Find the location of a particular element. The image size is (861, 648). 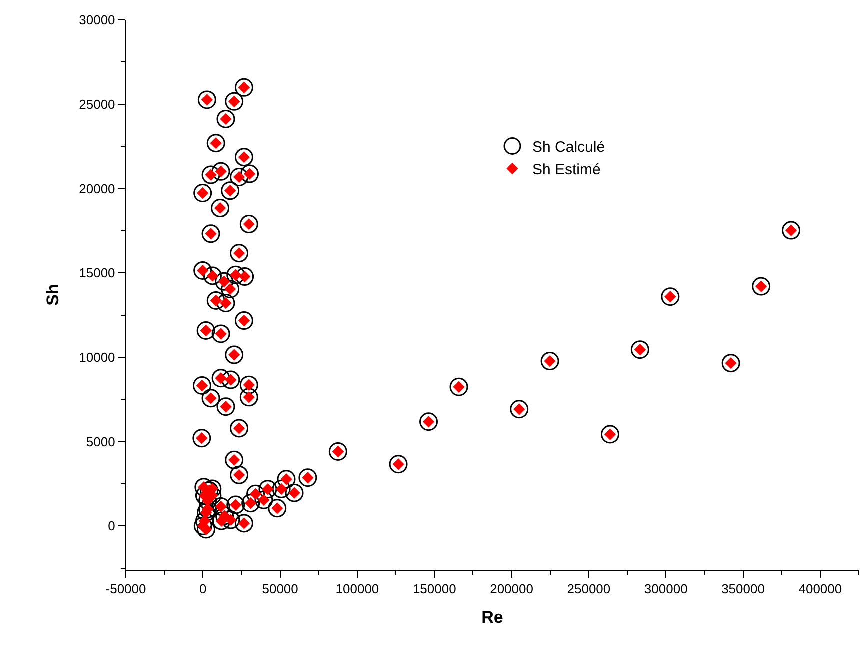

x-axis-title: Re is located at coordinates (493, 618).